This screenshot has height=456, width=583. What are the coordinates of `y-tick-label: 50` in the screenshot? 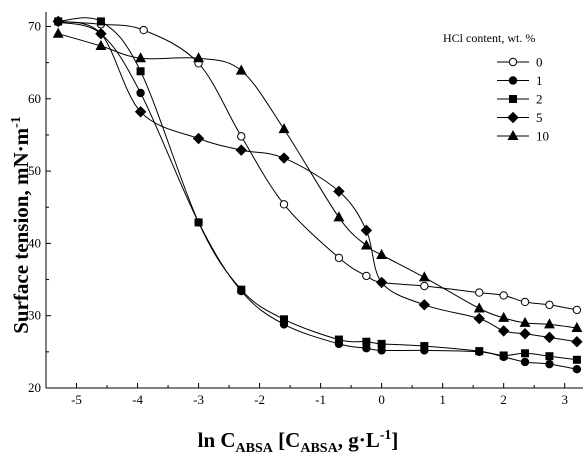 It's located at (34, 170).